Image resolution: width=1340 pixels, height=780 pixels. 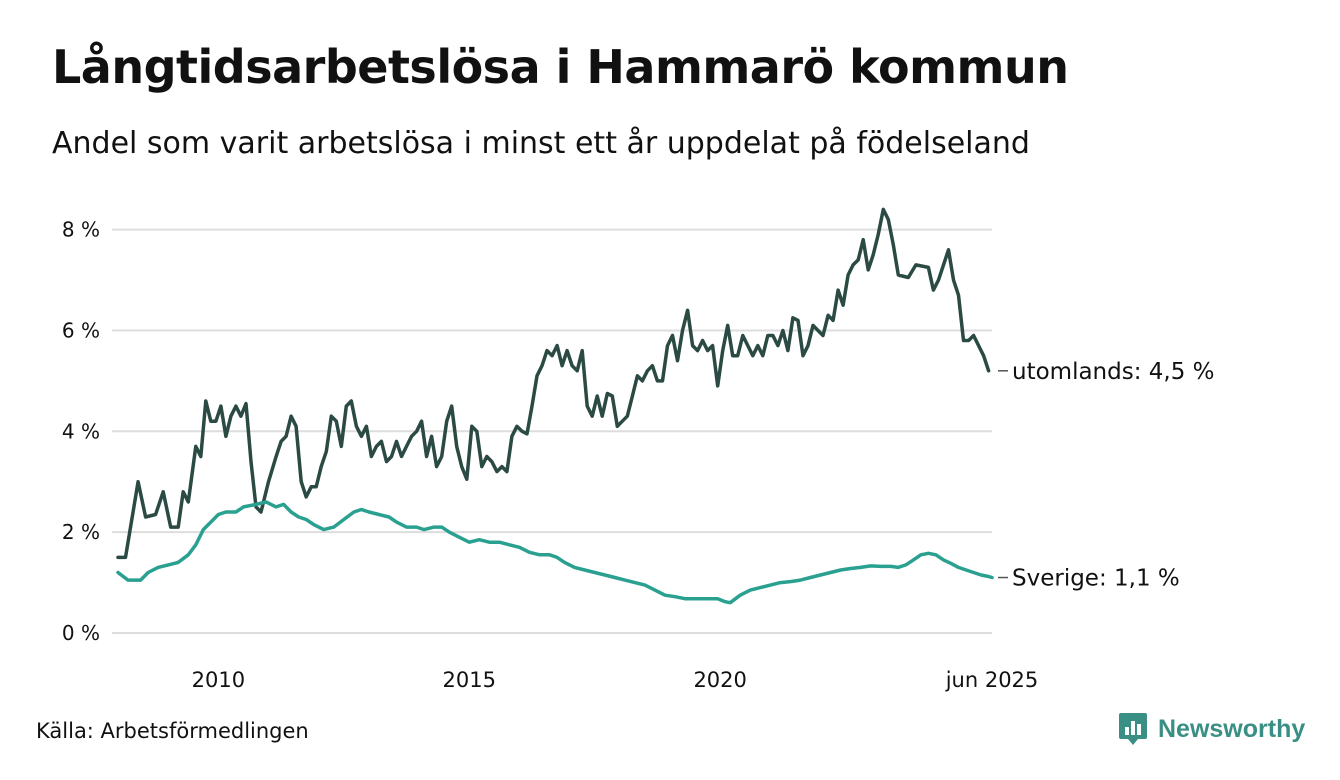 I want to click on series-end-labels: utomlands: 4,5 % Sverige: 1,1 %, so click(x=1106, y=475).